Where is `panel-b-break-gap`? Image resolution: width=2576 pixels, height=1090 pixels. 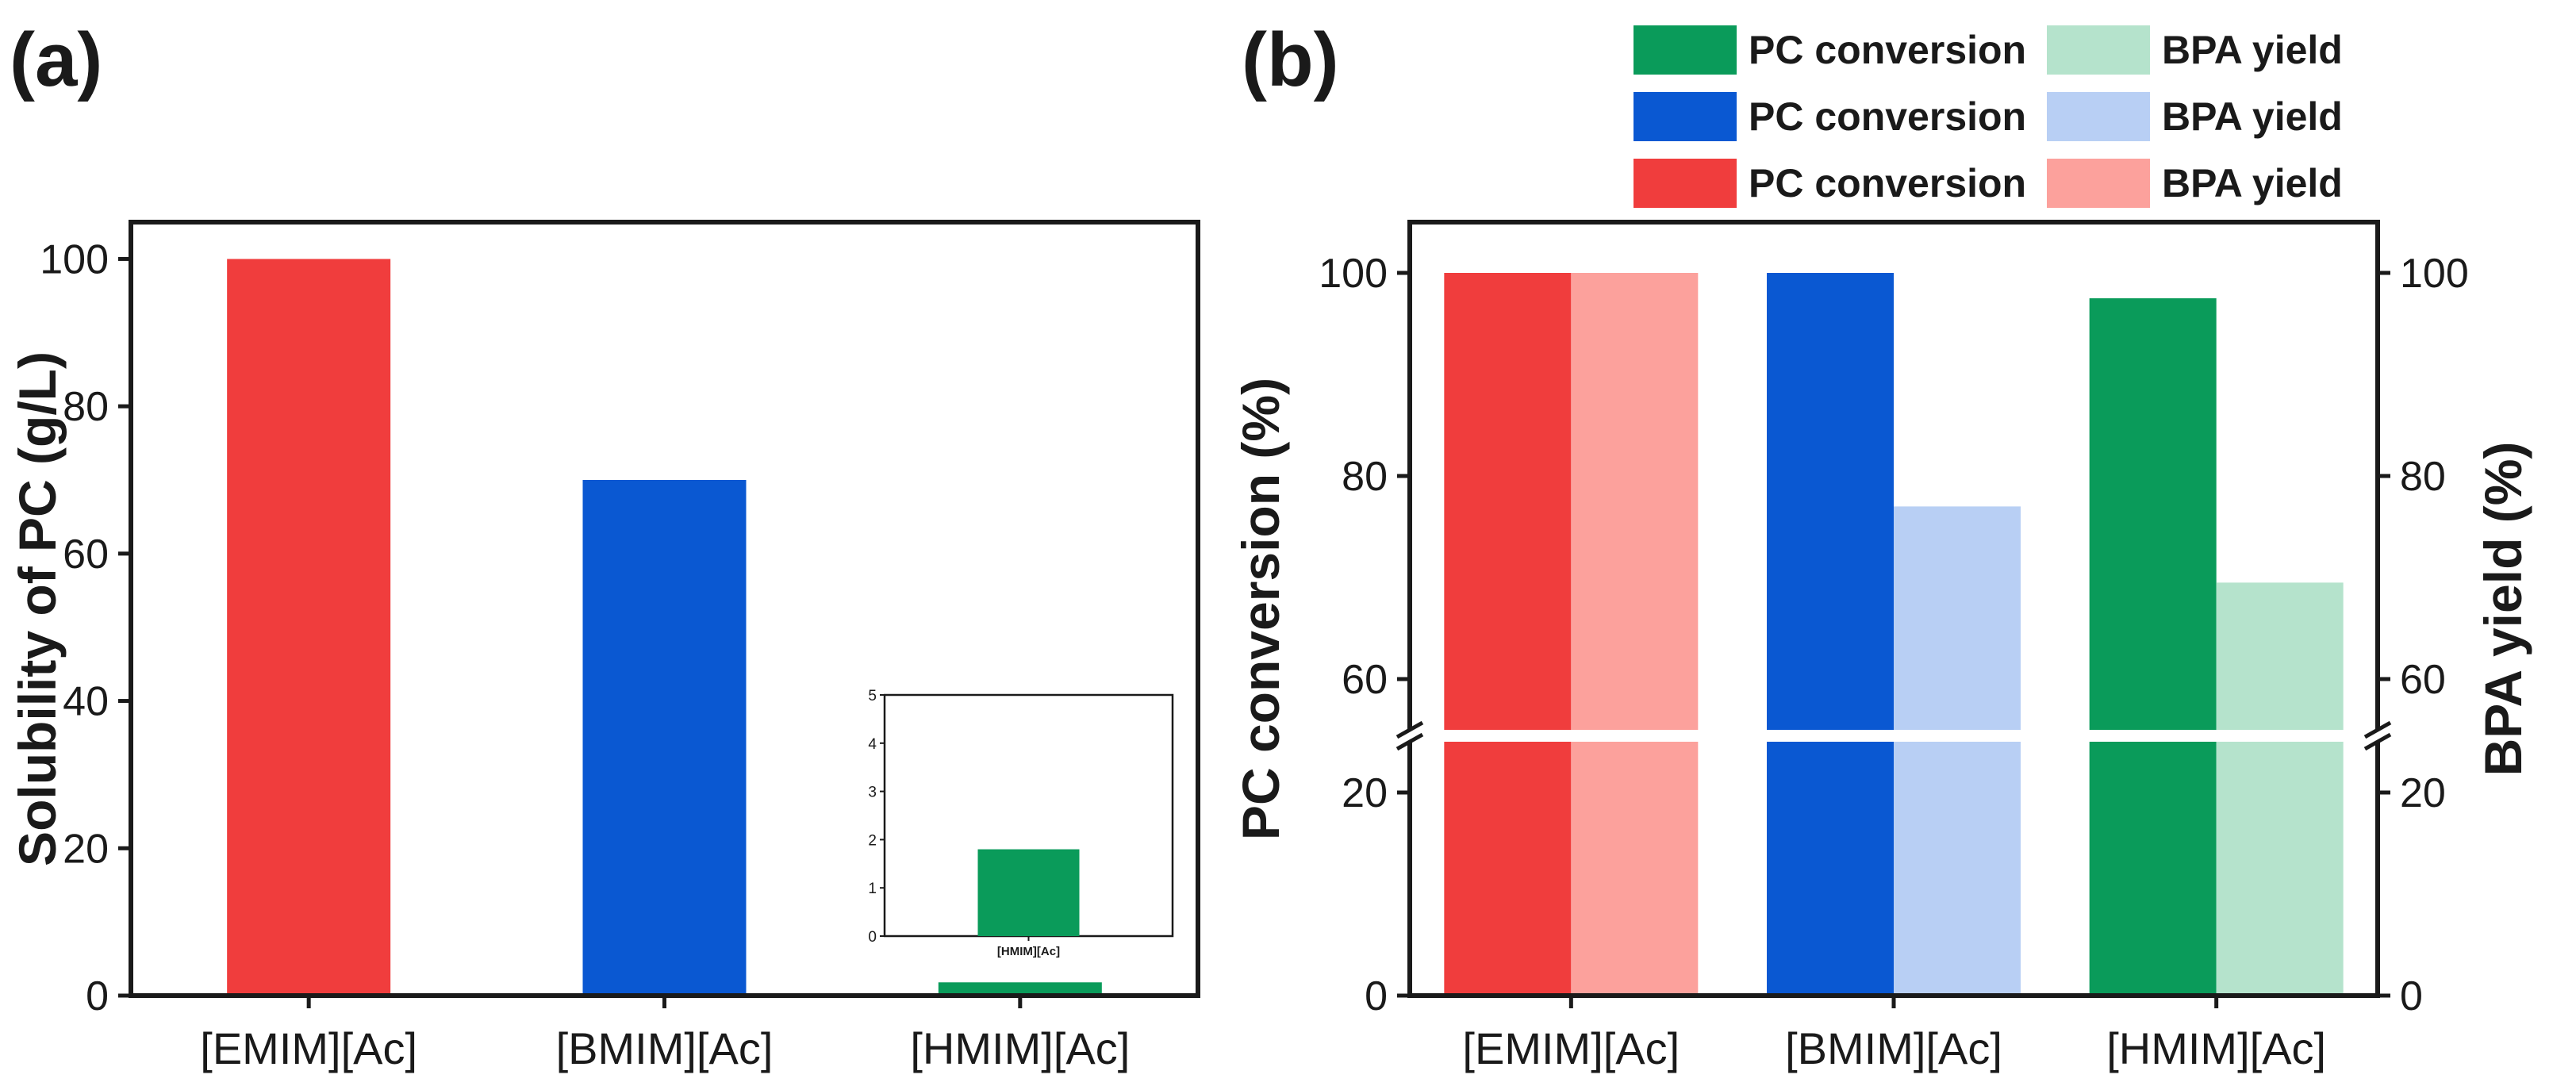 panel-b-break-gap is located at coordinates (1894, 736).